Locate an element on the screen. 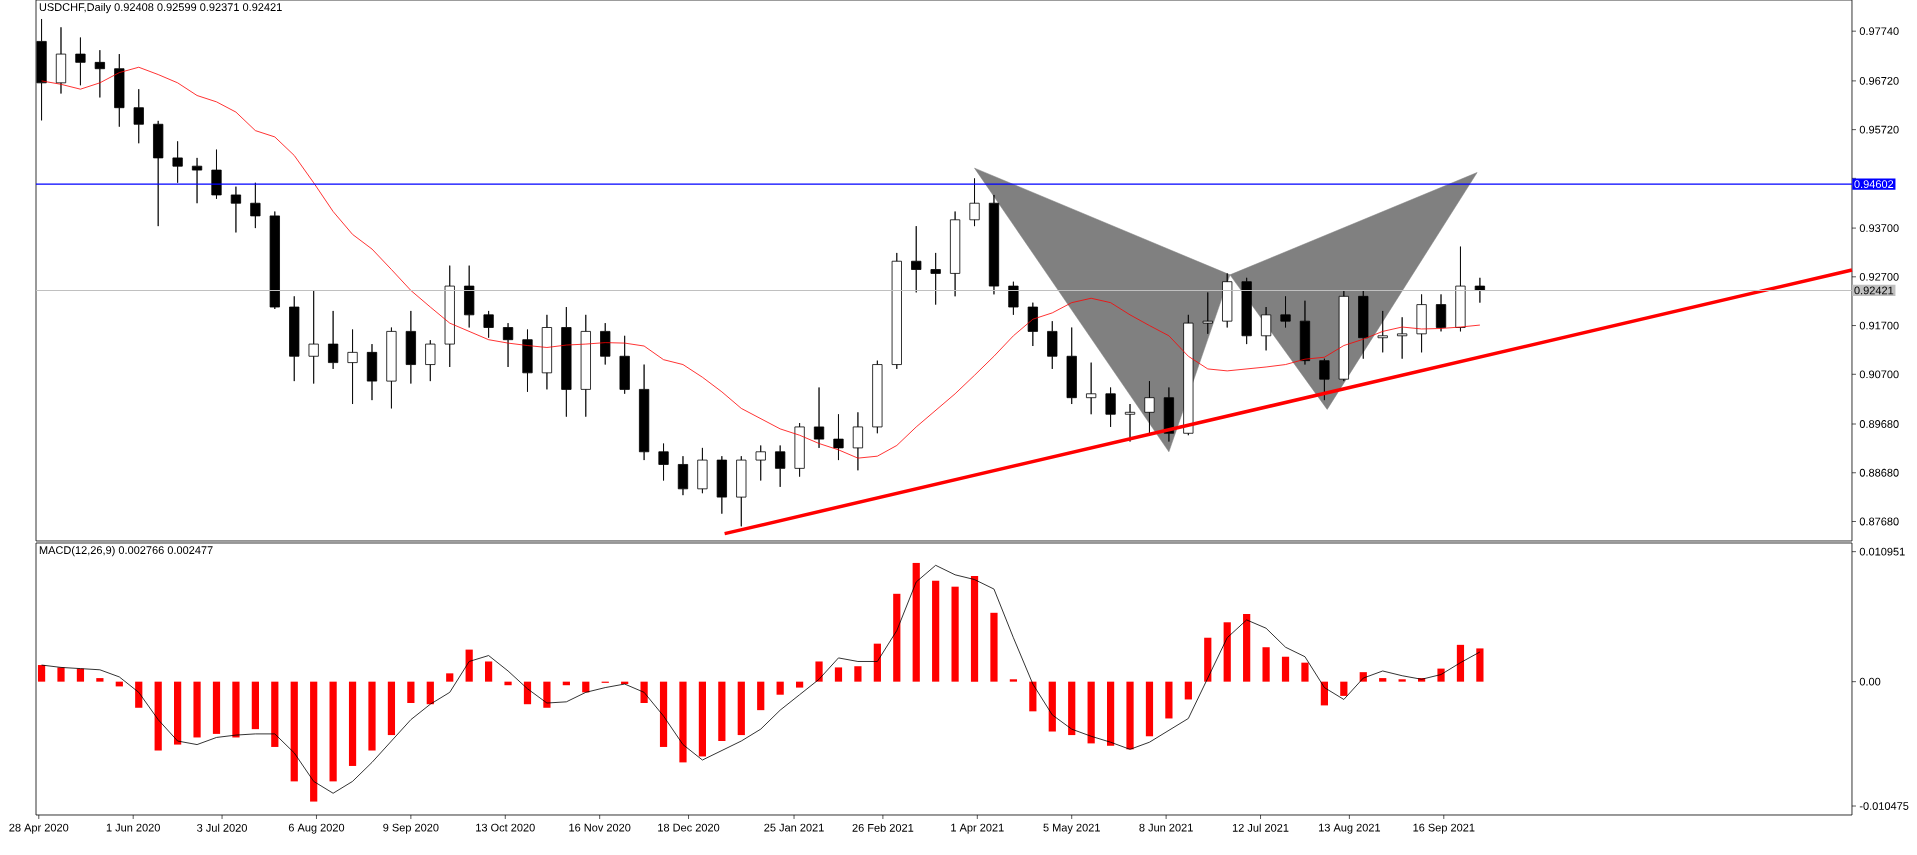 This screenshot has height=855, width=1917. y-tick-label: -0.010475 is located at coordinates (1884, 806).